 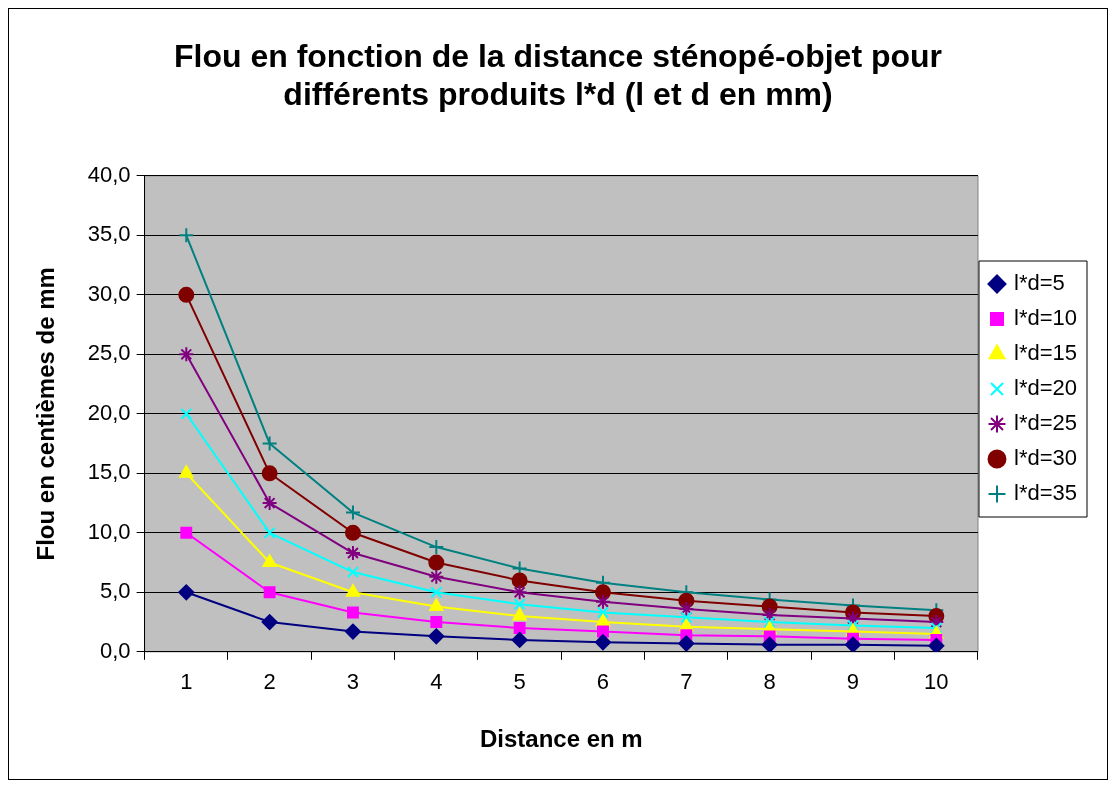 I want to click on x-tick-label: 7, so click(x=686, y=682).